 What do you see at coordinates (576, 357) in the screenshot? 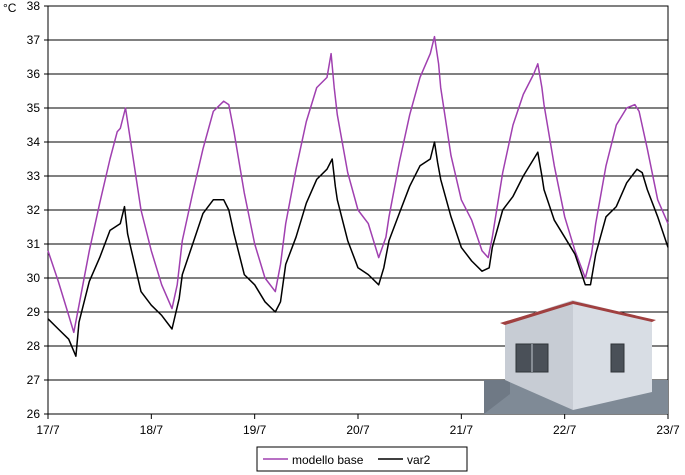
I see `building-render-image` at bounding box center [576, 357].